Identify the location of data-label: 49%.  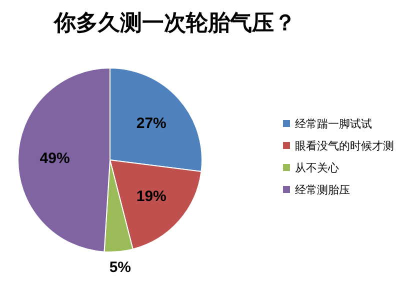
(55, 158).